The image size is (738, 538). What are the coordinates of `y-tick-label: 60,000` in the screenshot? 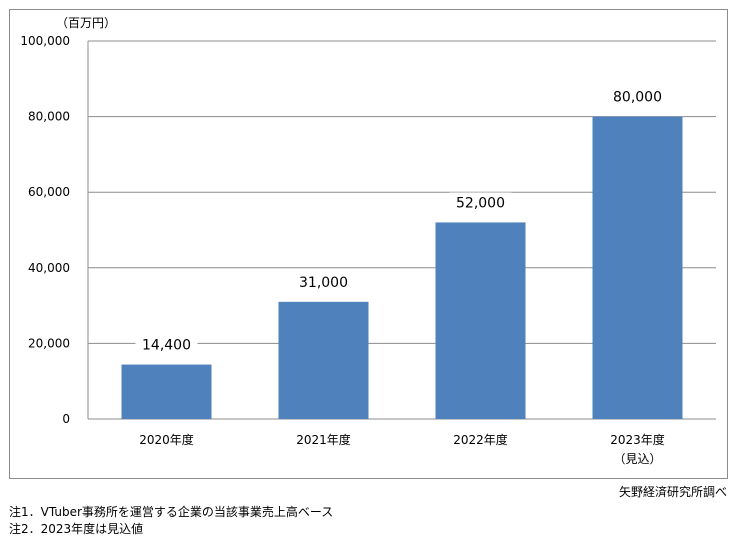 It's located at (49, 192).